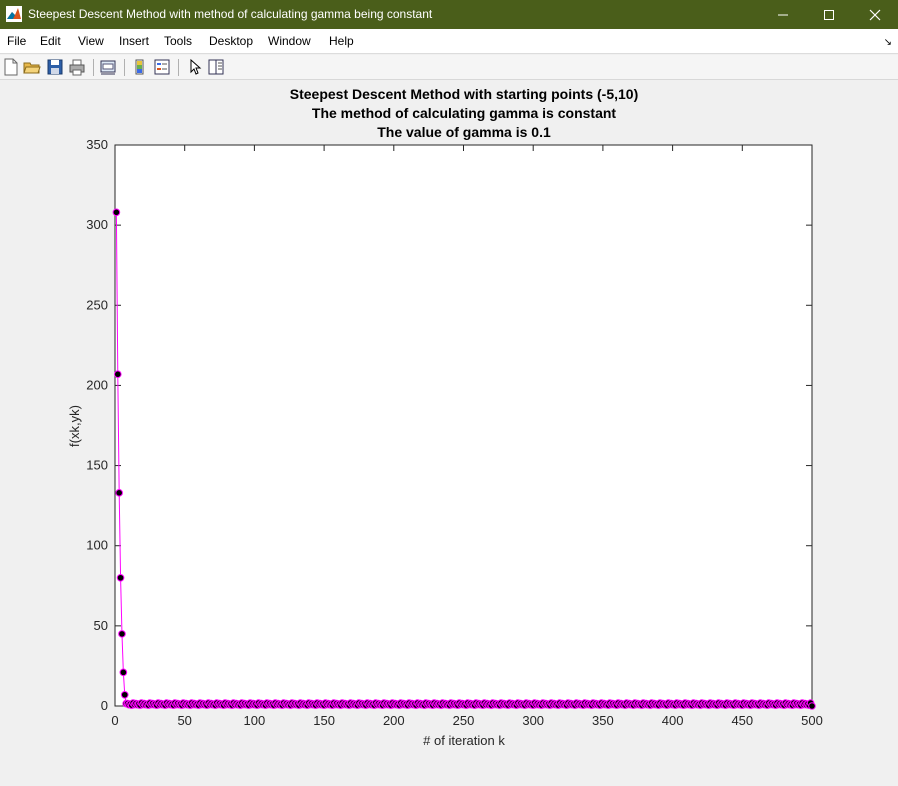 The height and width of the screenshot is (786, 898). I want to click on pointer-button, so click(195, 67).